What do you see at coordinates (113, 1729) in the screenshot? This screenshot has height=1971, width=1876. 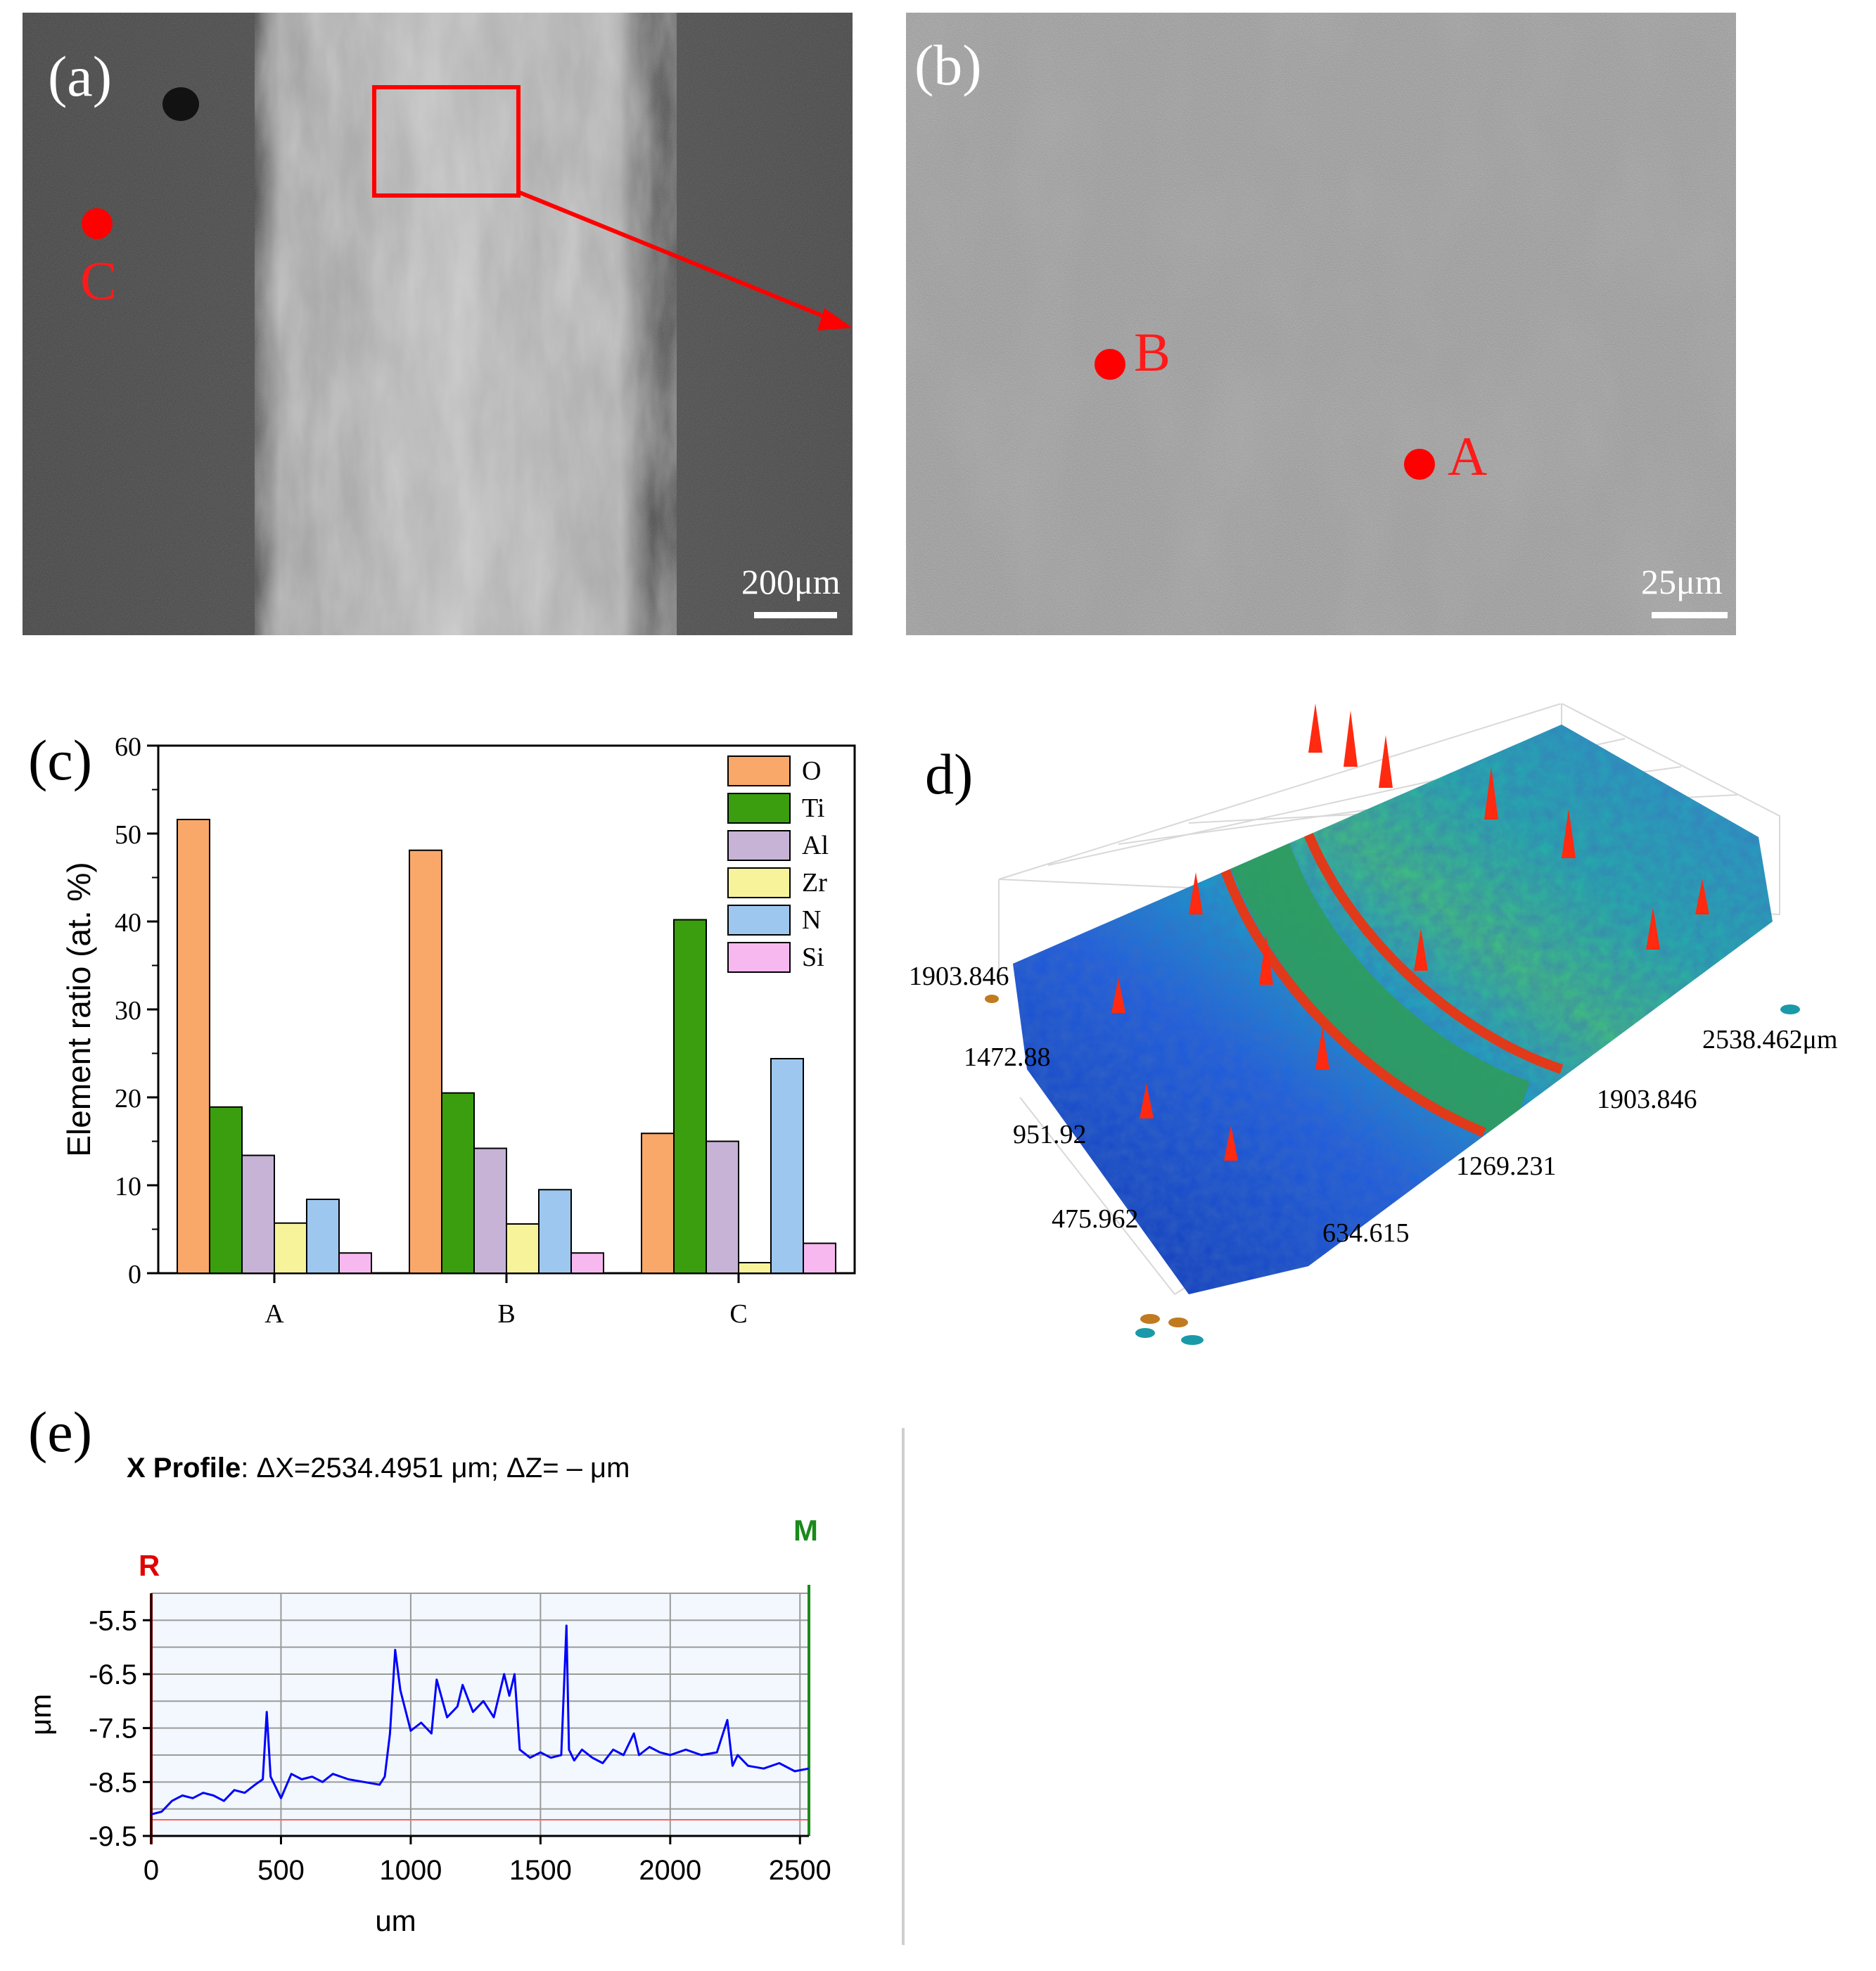 I see `profile-y-tick-label: -7.5` at bounding box center [113, 1729].